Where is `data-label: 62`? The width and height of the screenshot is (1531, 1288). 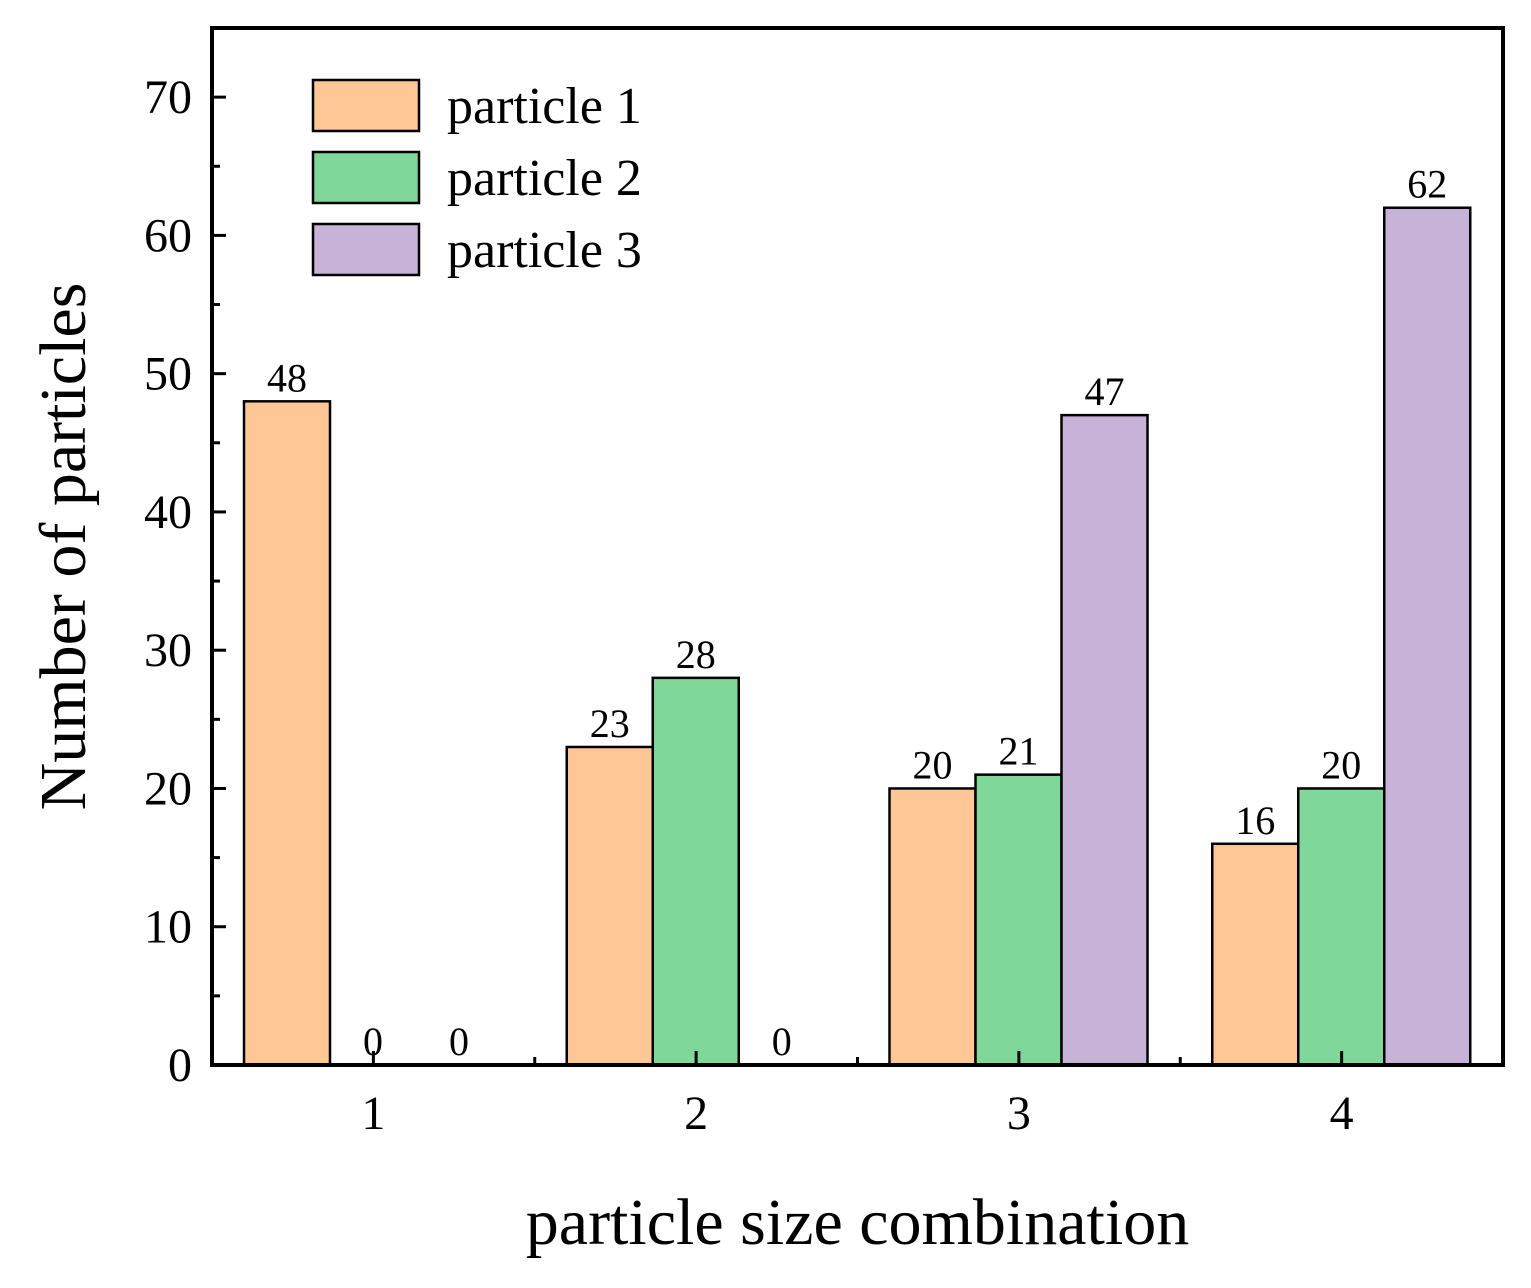
data-label: 62 is located at coordinates (1427, 184).